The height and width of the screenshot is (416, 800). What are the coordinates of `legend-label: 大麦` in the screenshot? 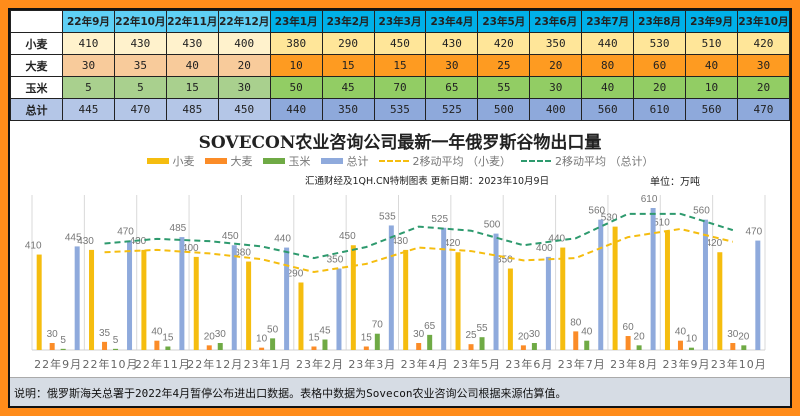 It's located at (241, 161).